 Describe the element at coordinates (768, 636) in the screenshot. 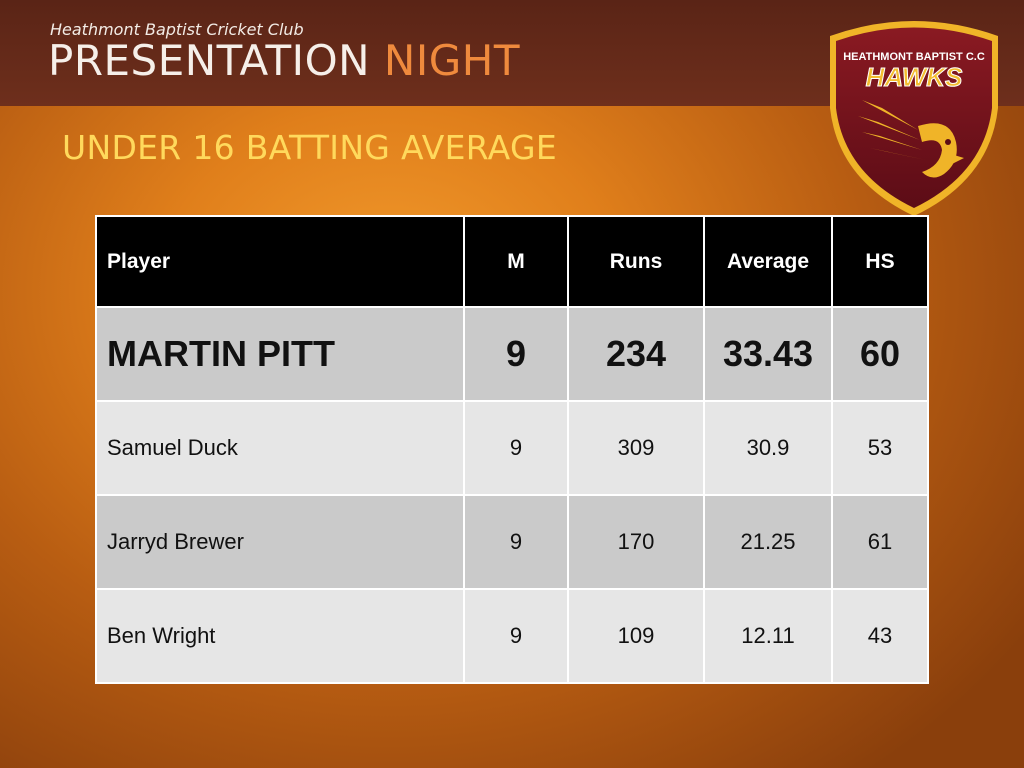

I see `average-cell: 12.11` at that location.